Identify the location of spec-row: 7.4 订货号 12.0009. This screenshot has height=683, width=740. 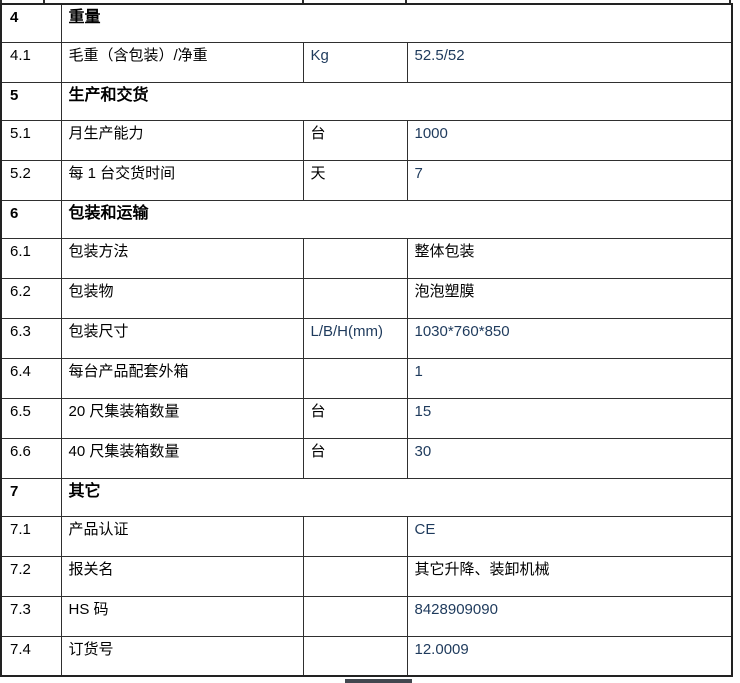
(366, 656).